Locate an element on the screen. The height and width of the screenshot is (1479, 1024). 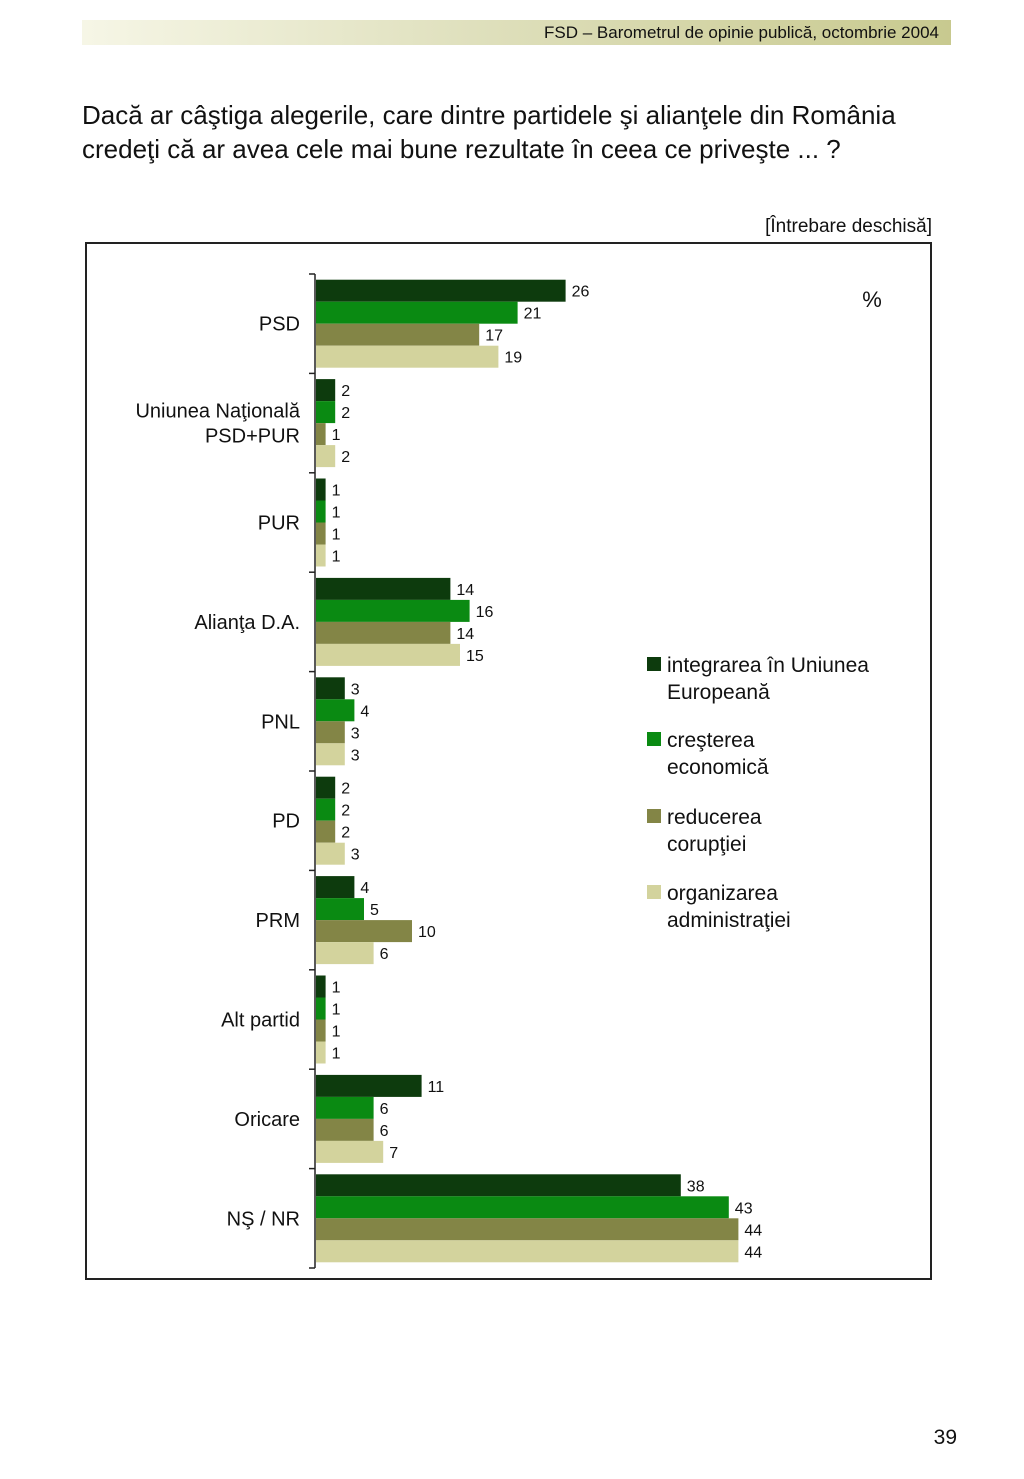
page-number: 39 is located at coordinates (945, 1437).